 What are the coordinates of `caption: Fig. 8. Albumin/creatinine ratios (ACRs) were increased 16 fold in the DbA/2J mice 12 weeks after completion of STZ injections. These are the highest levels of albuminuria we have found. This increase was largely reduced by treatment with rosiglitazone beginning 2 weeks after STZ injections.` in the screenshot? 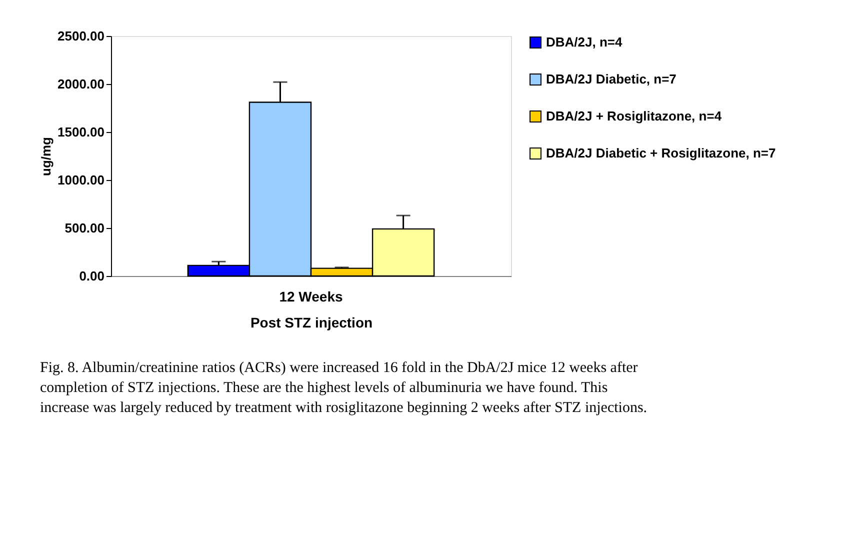 It's located at (344, 388).